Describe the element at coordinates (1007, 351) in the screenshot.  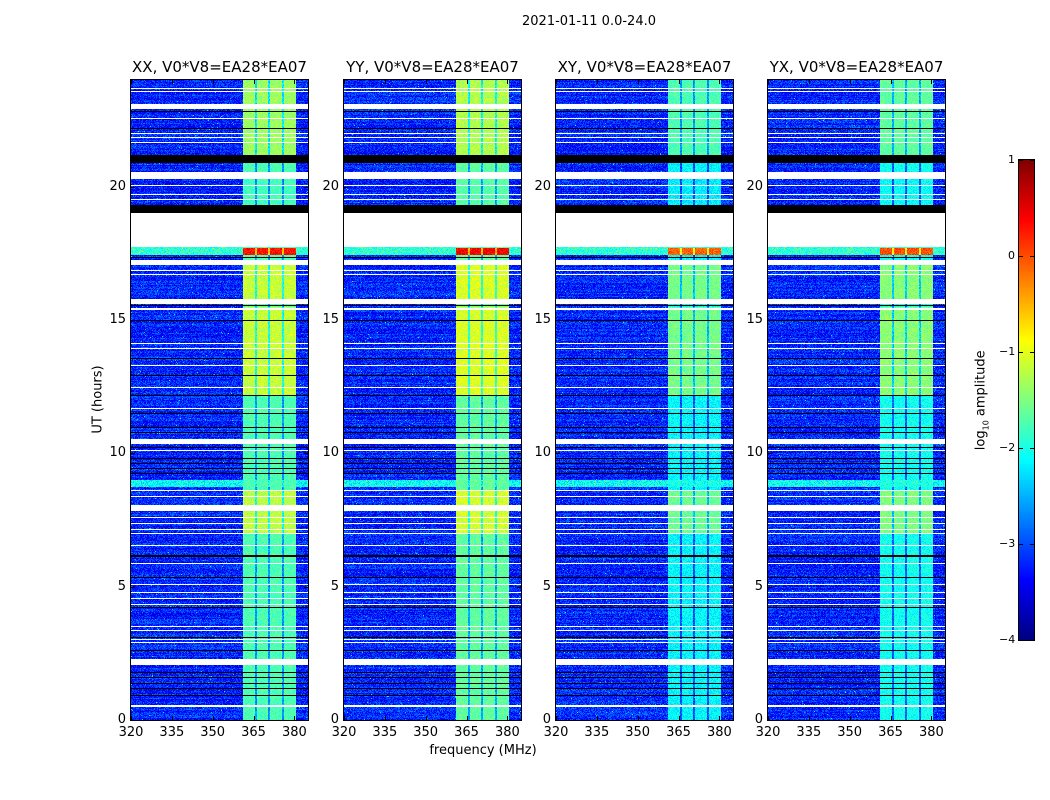
I see `colorbar-tick-label: −1` at that location.